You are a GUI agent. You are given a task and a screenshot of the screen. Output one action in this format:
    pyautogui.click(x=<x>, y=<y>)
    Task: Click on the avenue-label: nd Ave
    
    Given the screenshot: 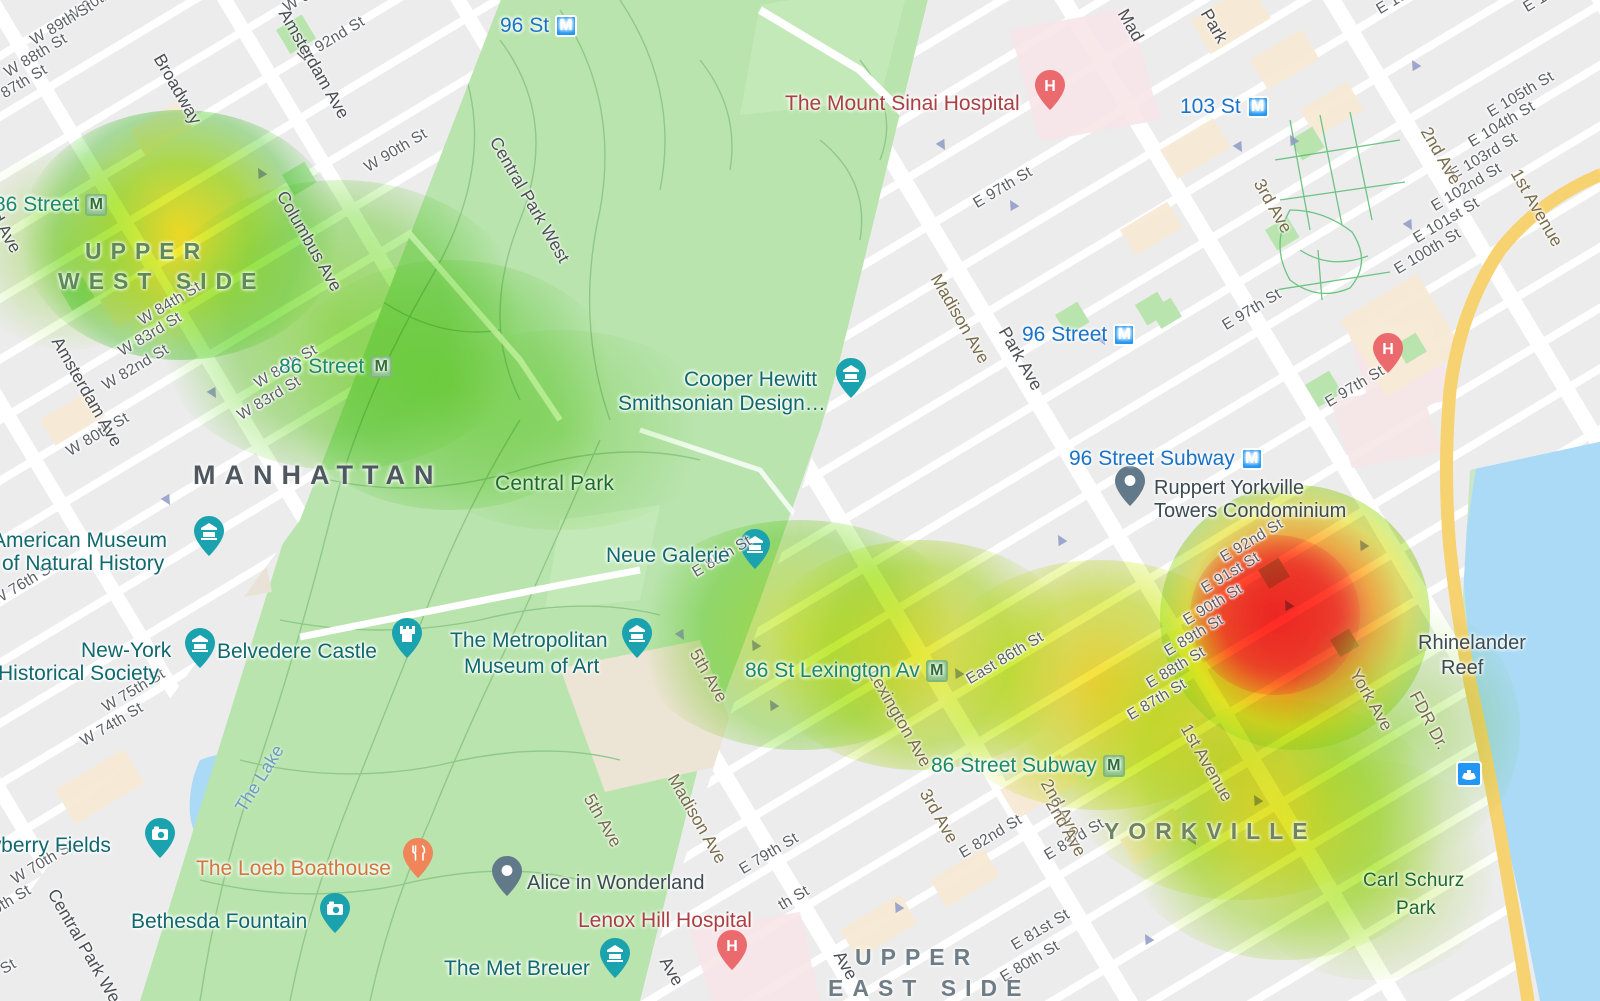 What is the action you would take?
    pyautogui.click(x=13, y=228)
    